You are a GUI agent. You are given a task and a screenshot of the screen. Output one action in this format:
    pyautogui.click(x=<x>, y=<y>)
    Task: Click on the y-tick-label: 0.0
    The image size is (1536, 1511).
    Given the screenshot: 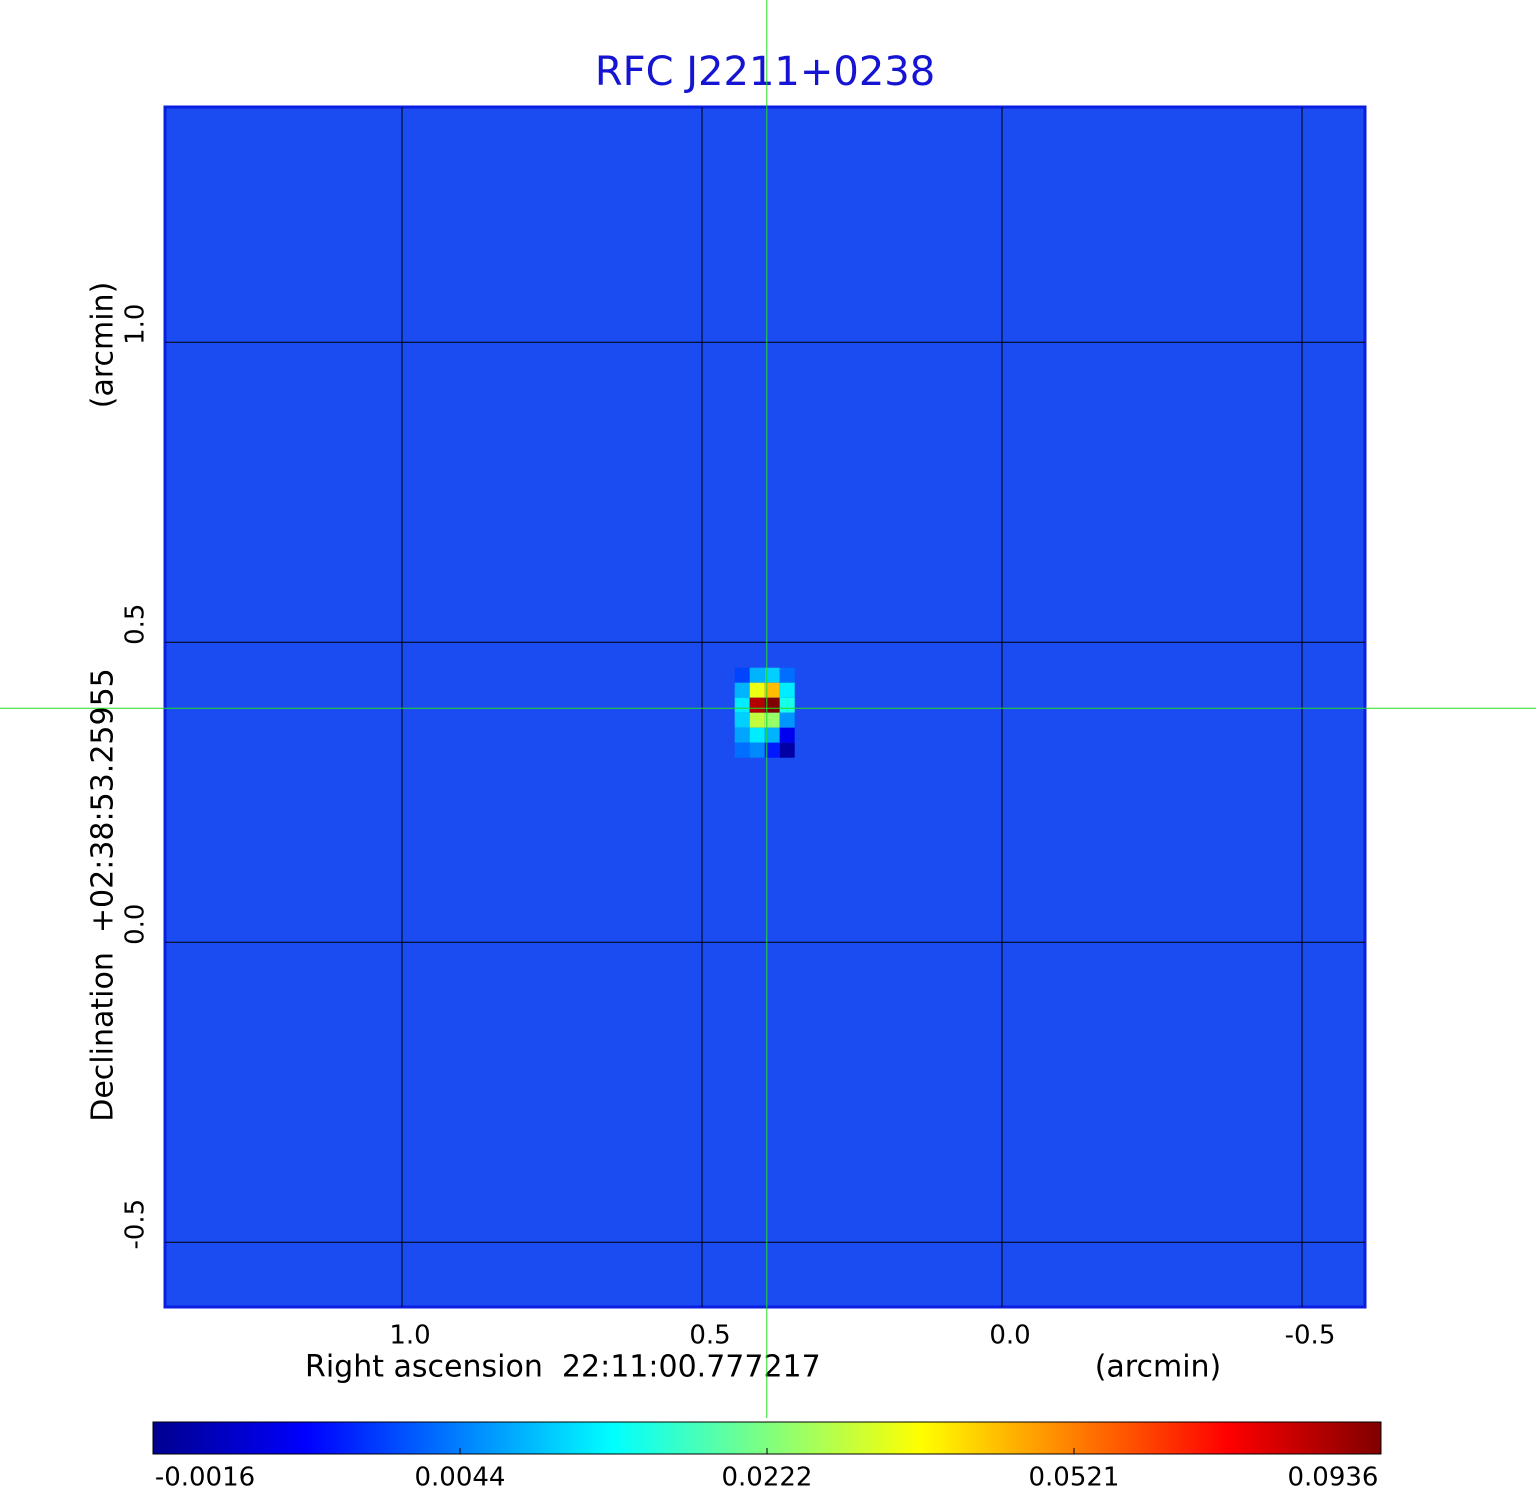 What is the action you would take?
    pyautogui.click(x=136, y=924)
    